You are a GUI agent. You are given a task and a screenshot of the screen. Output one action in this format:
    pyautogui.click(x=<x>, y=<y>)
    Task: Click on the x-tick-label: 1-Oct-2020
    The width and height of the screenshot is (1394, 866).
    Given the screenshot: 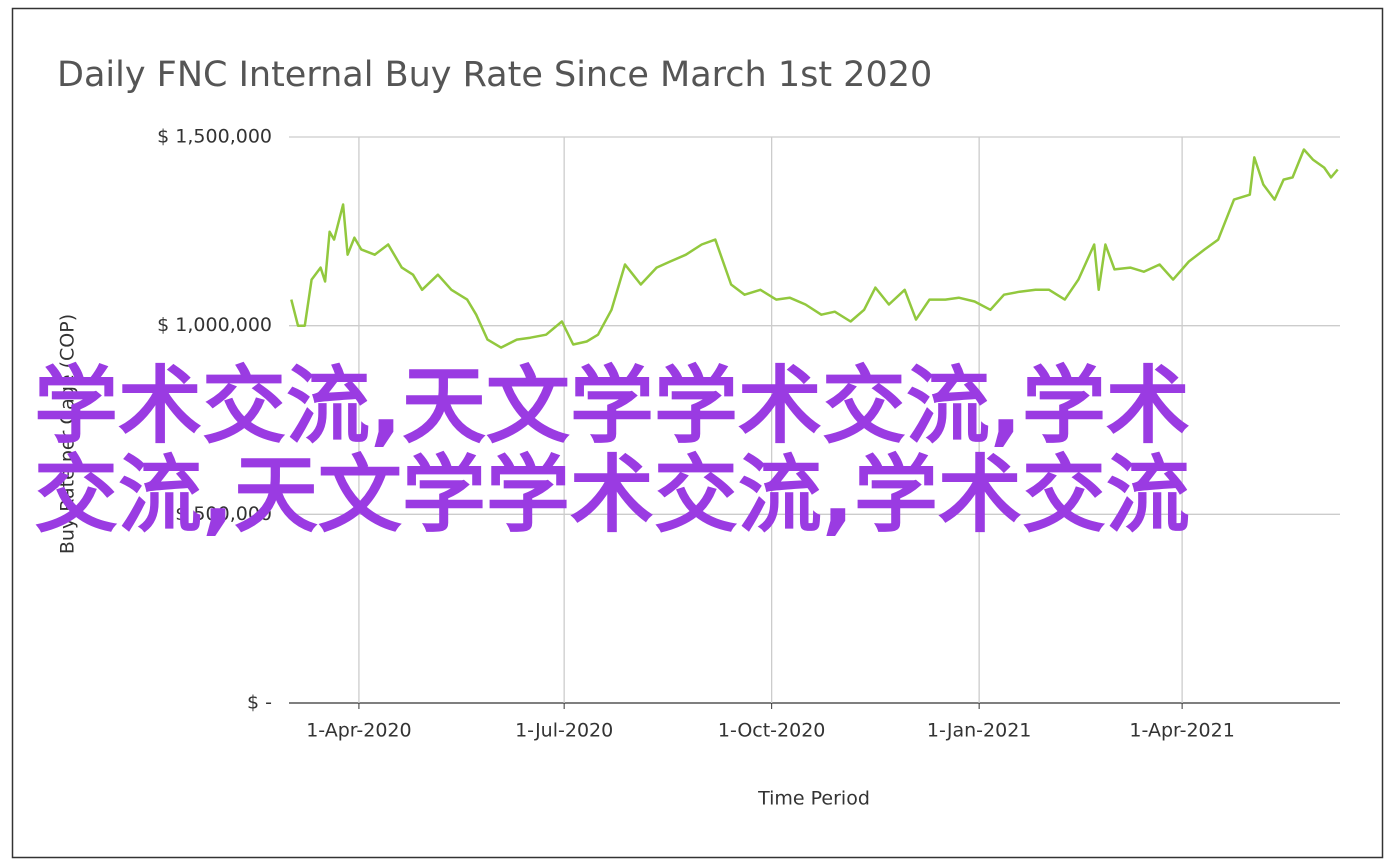 What is the action you would take?
    pyautogui.click(x=772, y=731)
    